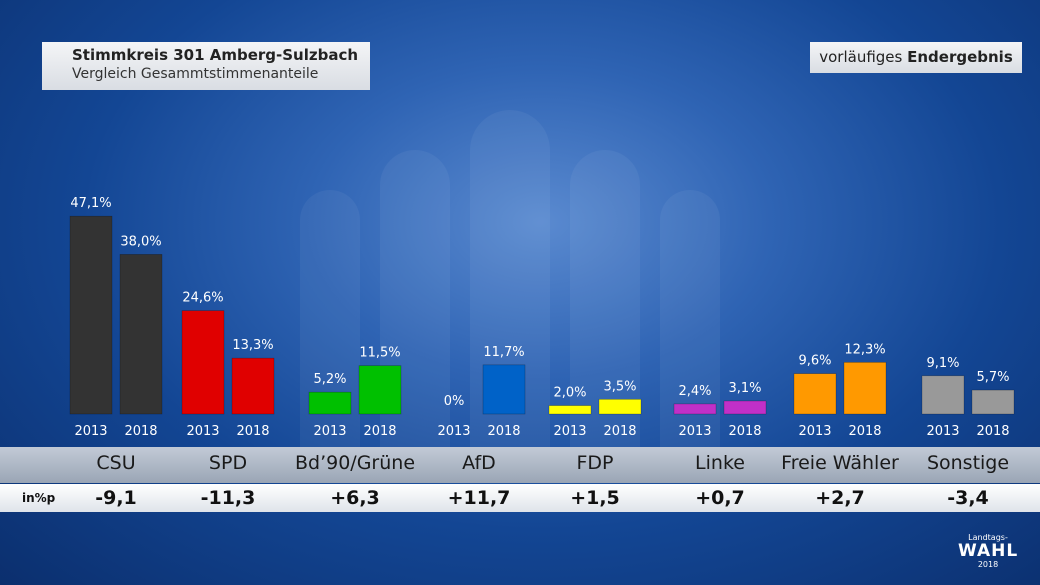 The width and height of the screenshot is (1040, 585). What do you see at coordinates (595, 463) in the screenshot?
I see `party-name-4: FDP` at bounding box center [595, 463].